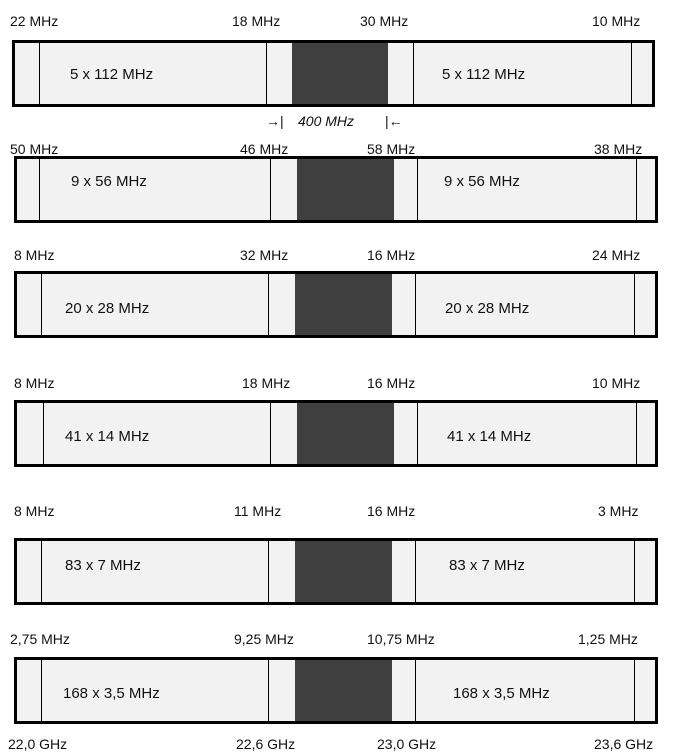  I want to click on row2-right-guard-edge, so click(636, 189).